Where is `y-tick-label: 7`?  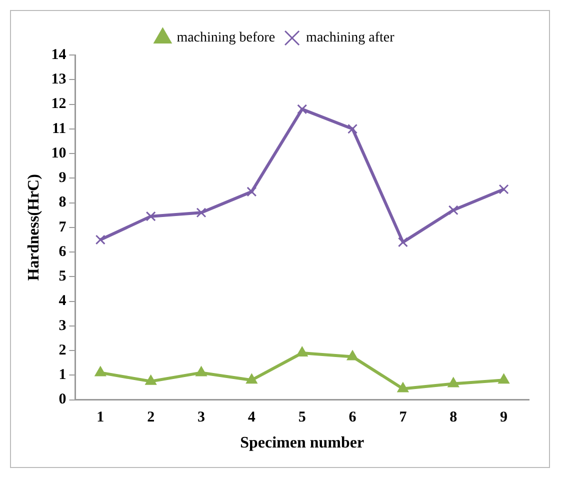
y-tick-label: 7 is located at coordinates (62, 227).